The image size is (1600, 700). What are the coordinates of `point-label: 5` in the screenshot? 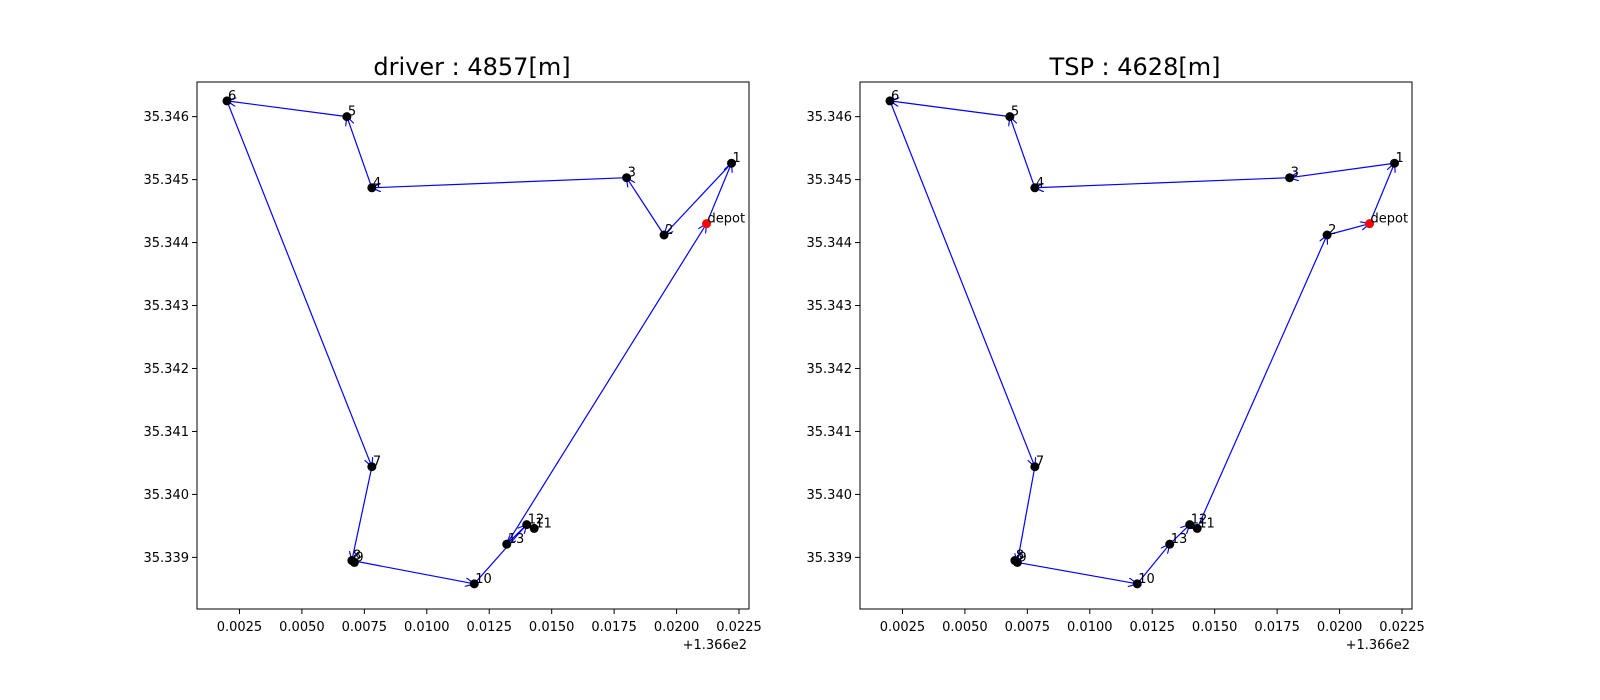 It's located at (352, 112).